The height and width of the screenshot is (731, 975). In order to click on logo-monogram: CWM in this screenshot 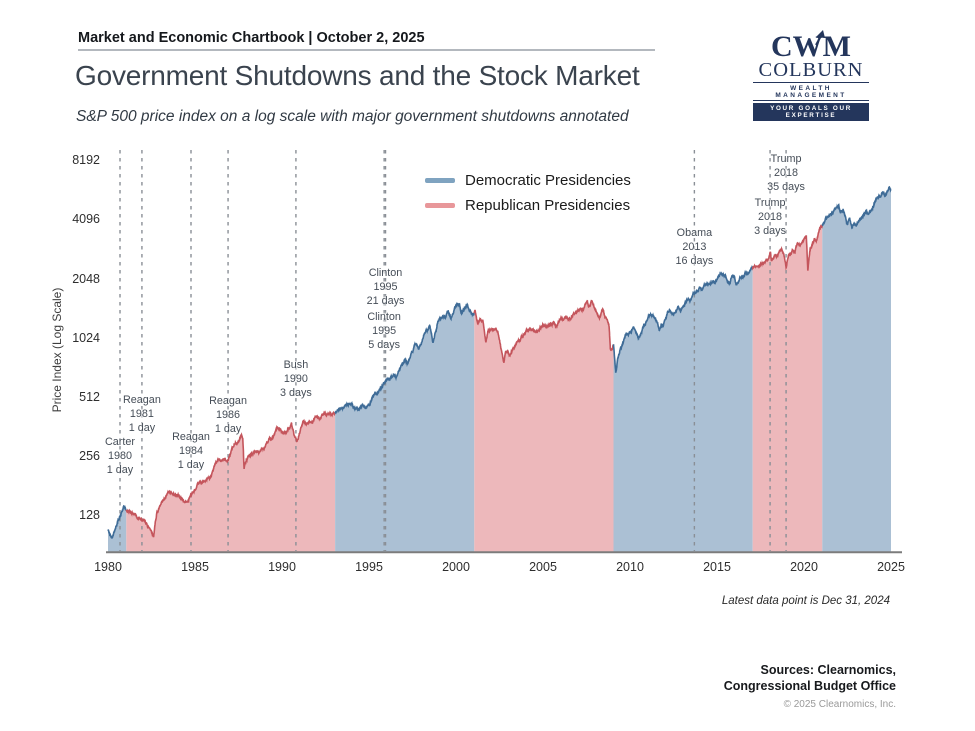, I will do `click(811, 46)`.